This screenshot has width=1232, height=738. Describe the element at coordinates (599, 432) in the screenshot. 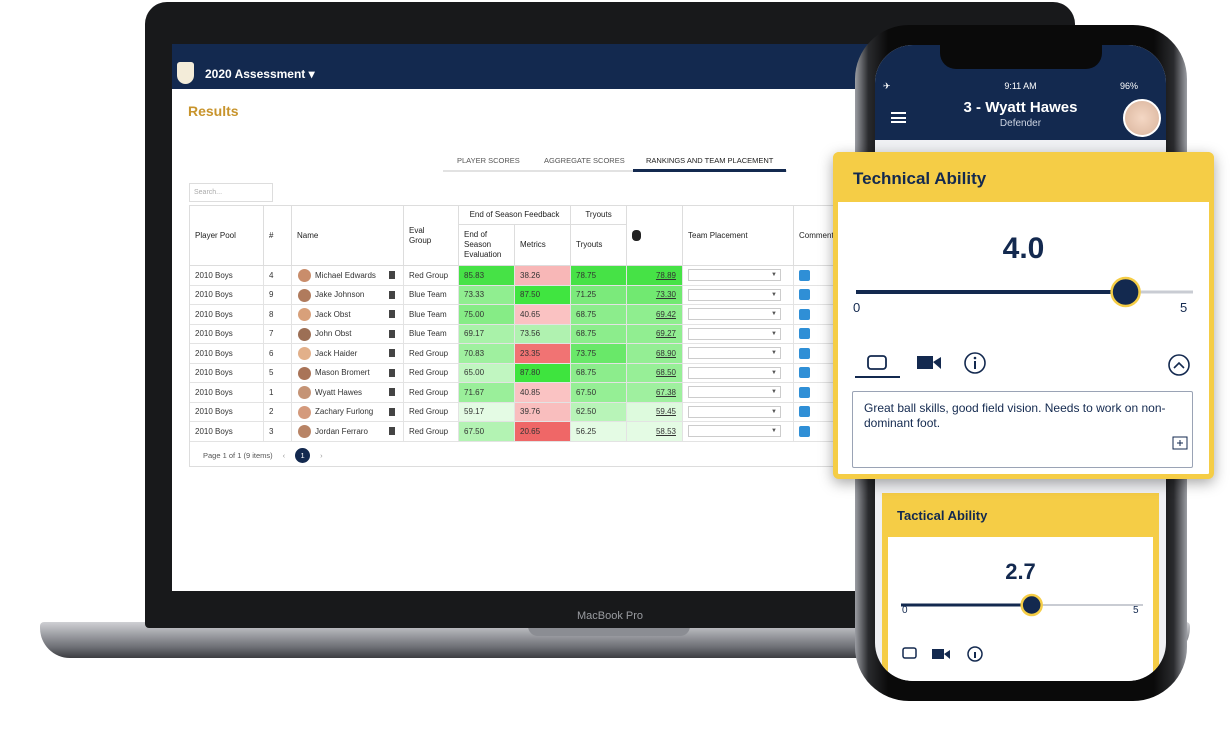

I see `cell: 56.25` at that location.